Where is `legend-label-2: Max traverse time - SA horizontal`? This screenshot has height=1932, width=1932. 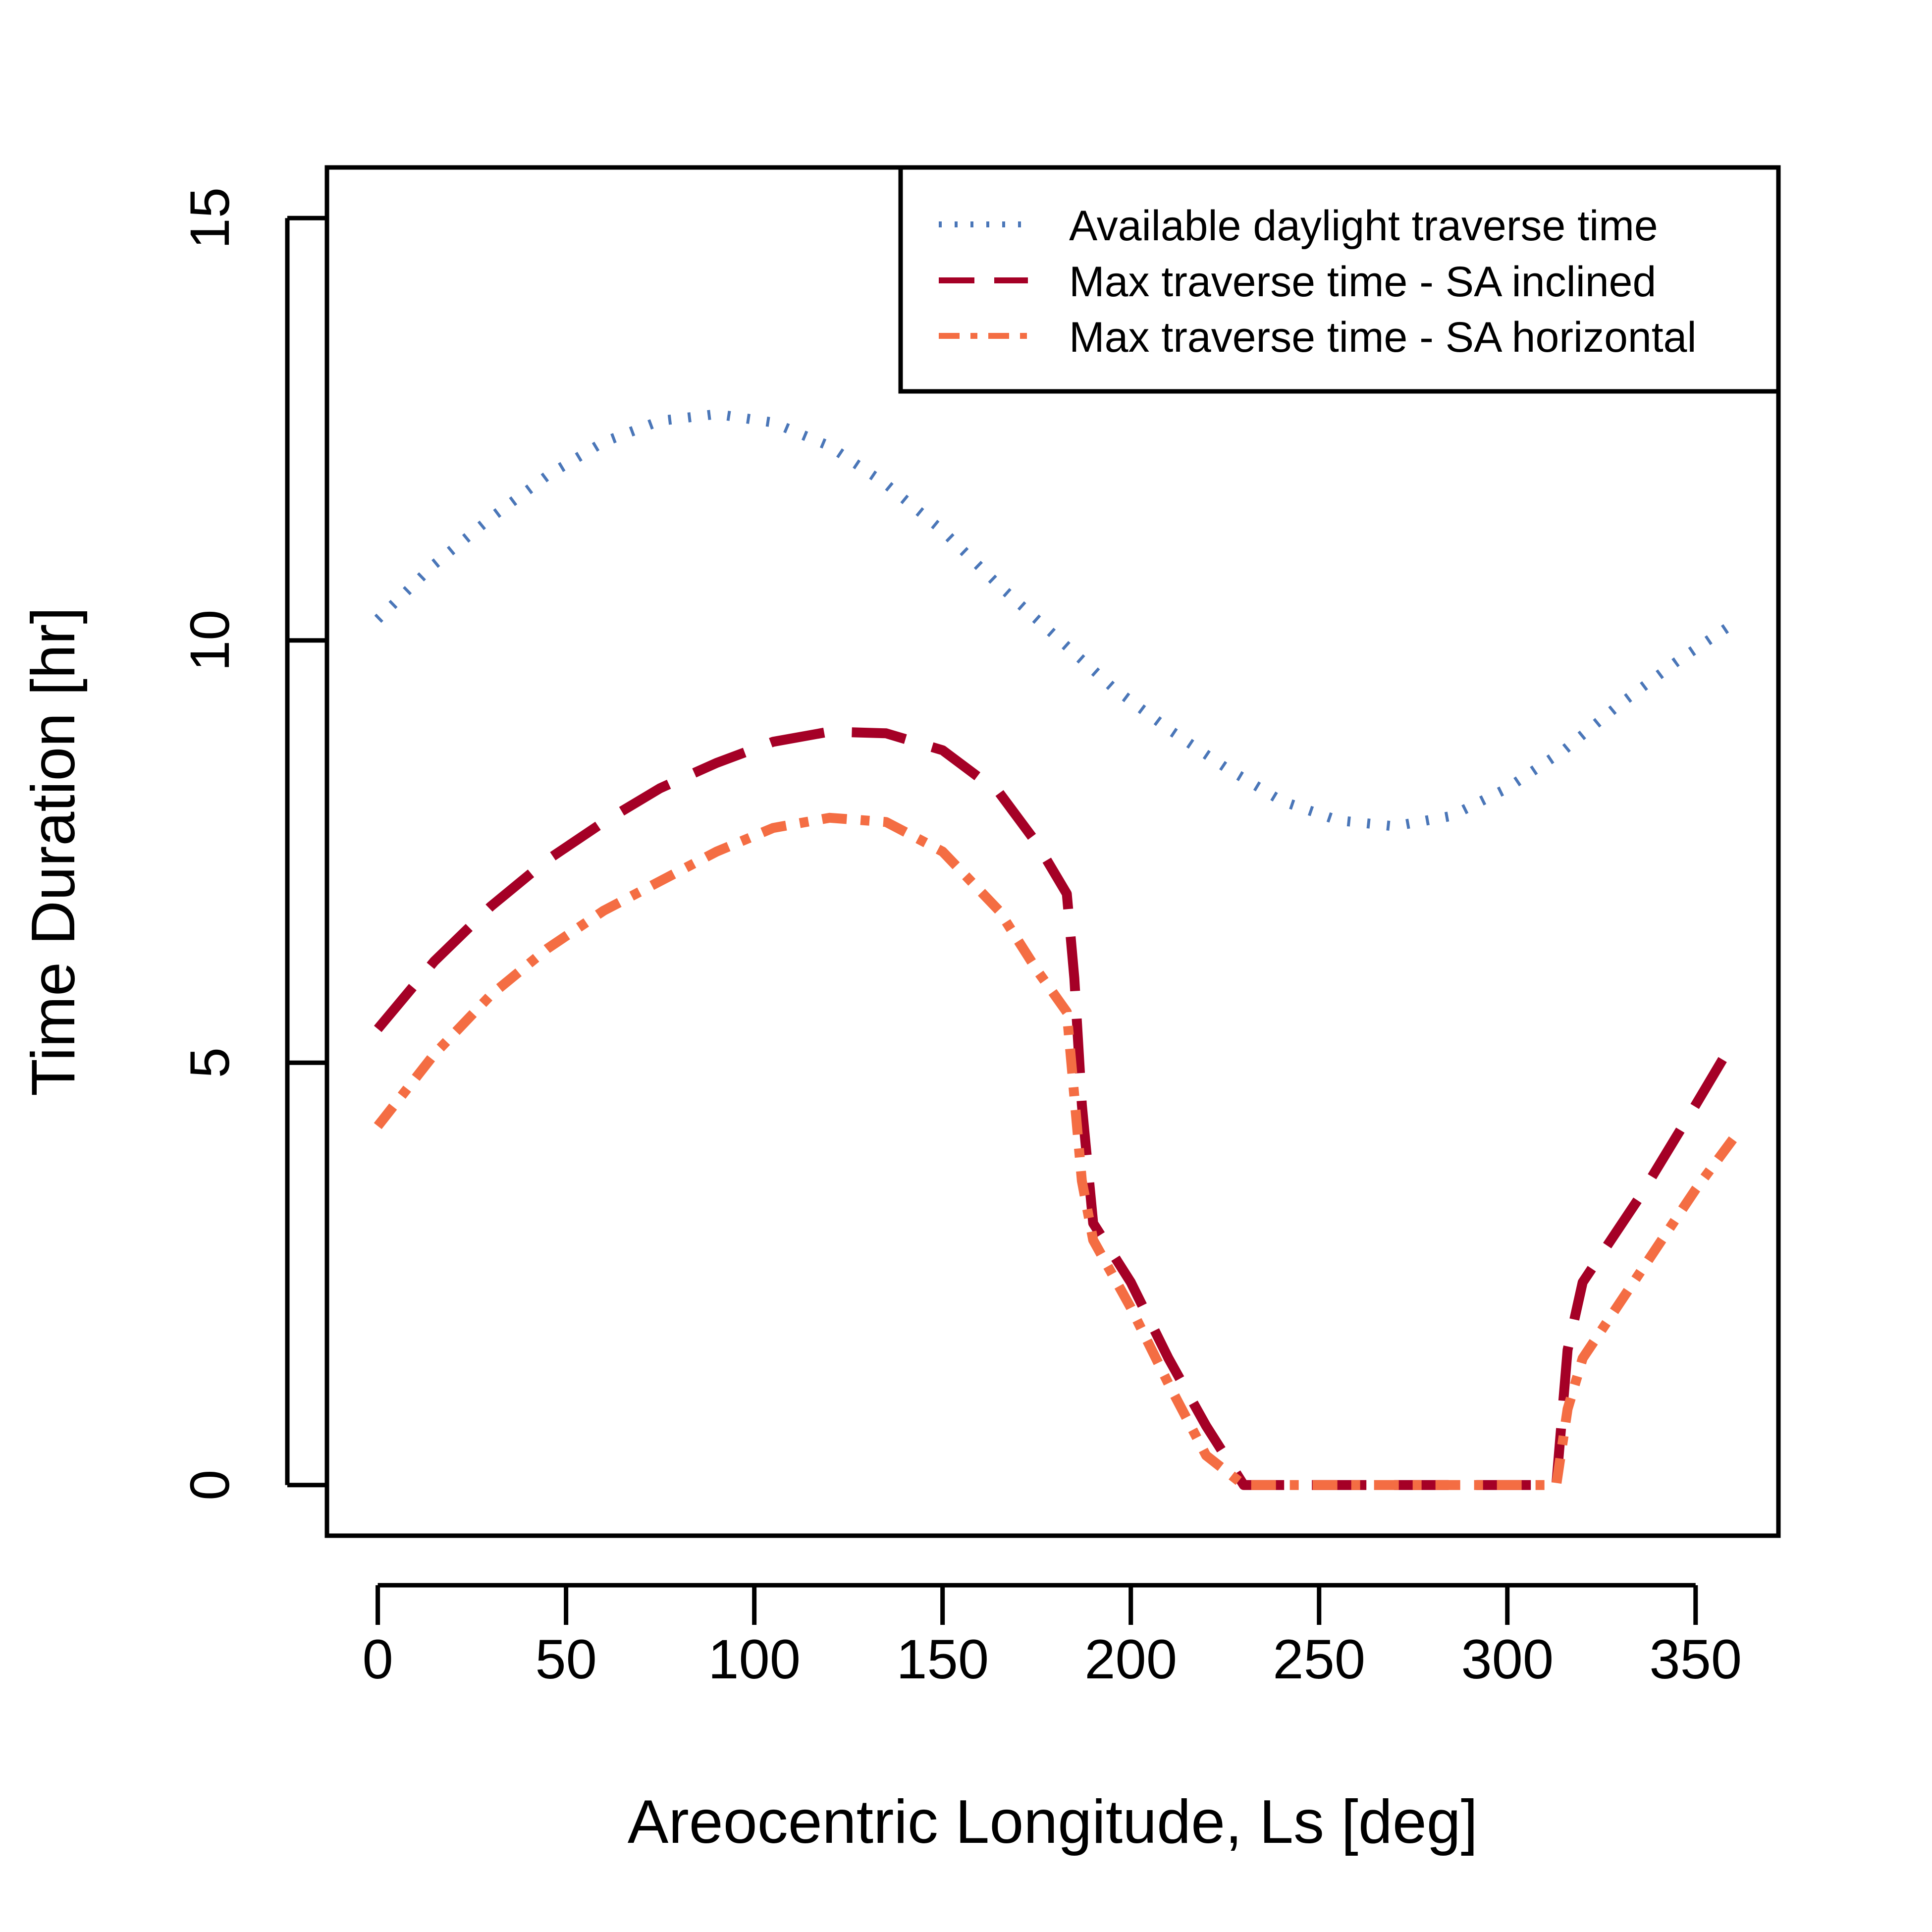 legend-label-2: Max traverse time - SA horizontal is located at coordinates (1383, 337).